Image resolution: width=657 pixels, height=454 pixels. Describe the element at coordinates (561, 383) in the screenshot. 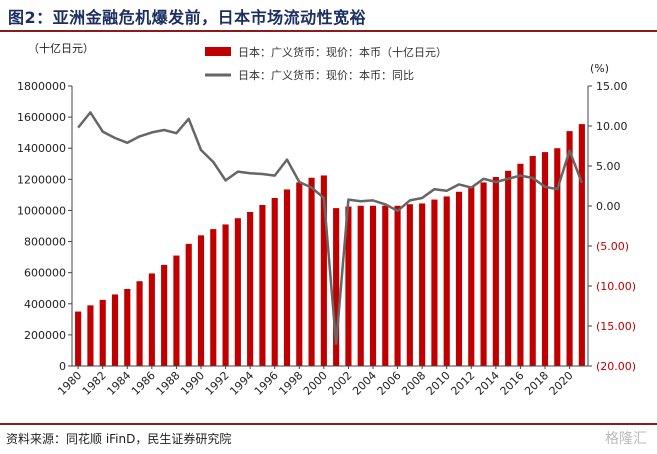

I see `x-tick-label: 2020` at that location.